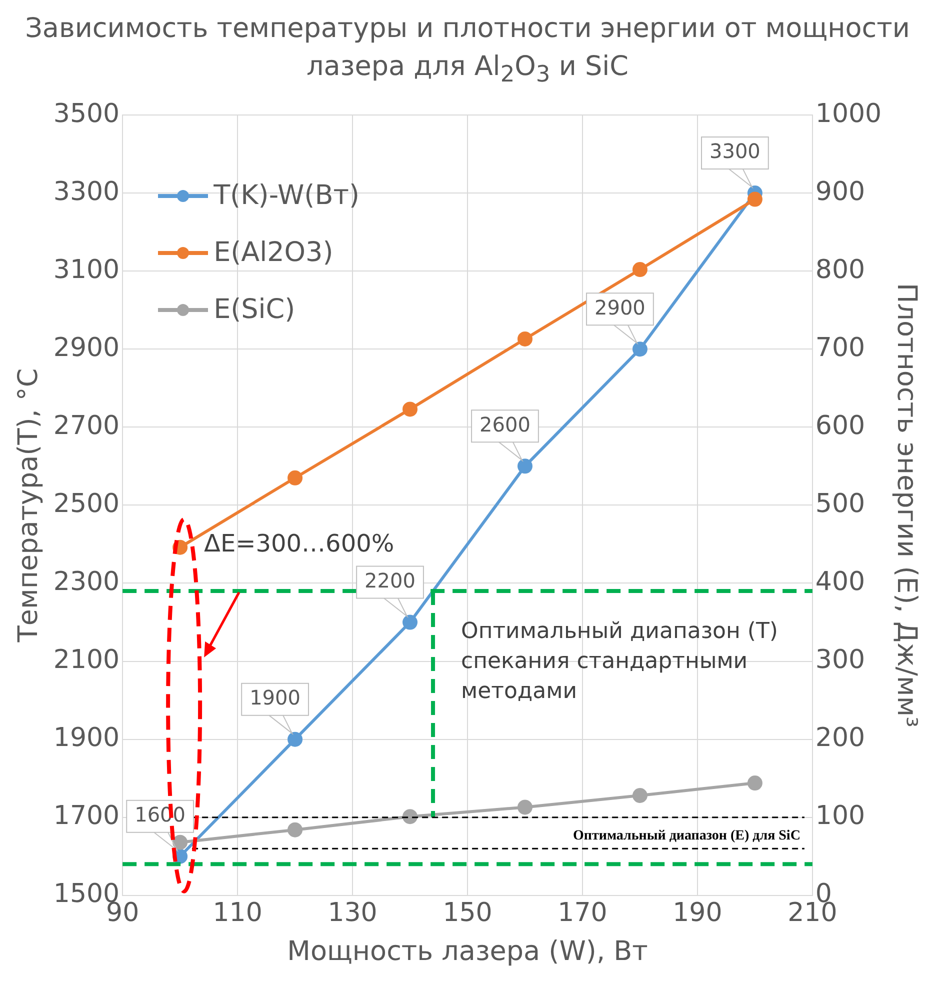 The width and height of the screenshot is (935, 983). Describe the element at coordinates (390, 580) in the screenshot. I see `data-label: 2200` at that location.